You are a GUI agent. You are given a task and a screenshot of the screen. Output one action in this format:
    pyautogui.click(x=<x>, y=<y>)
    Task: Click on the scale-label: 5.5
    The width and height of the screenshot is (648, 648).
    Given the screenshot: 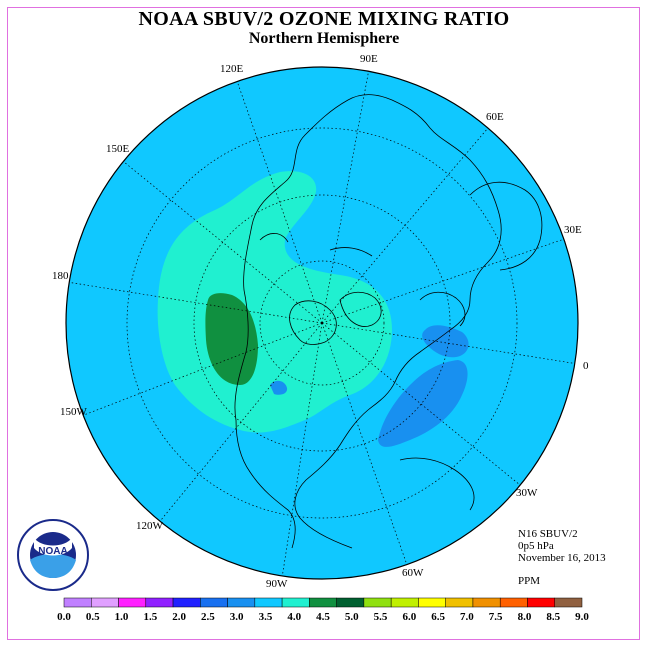 What is the action you would take?
    pyautogui.click(x=381, y=617)
    